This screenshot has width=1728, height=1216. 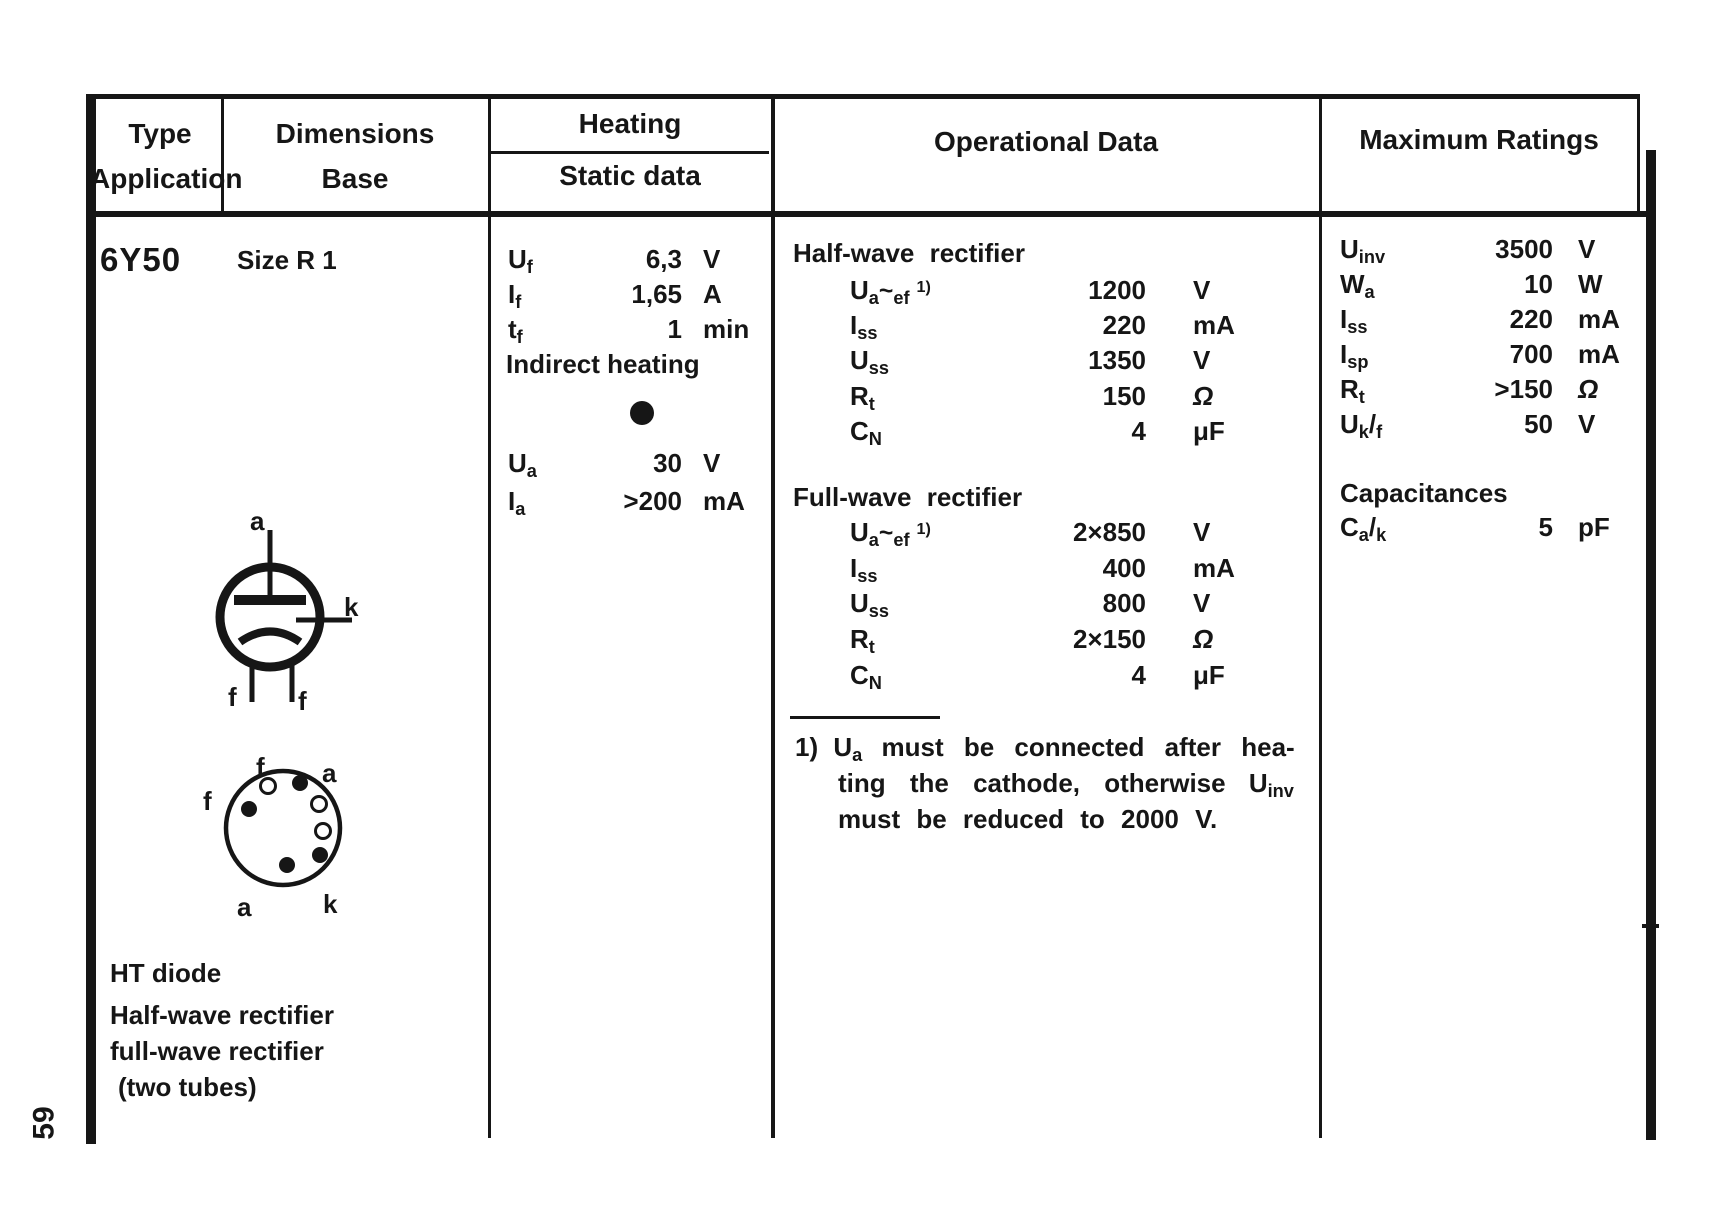 I want to click on footnote-line-3: must be reduced to 2000 V., so click(x=1028, y=819).